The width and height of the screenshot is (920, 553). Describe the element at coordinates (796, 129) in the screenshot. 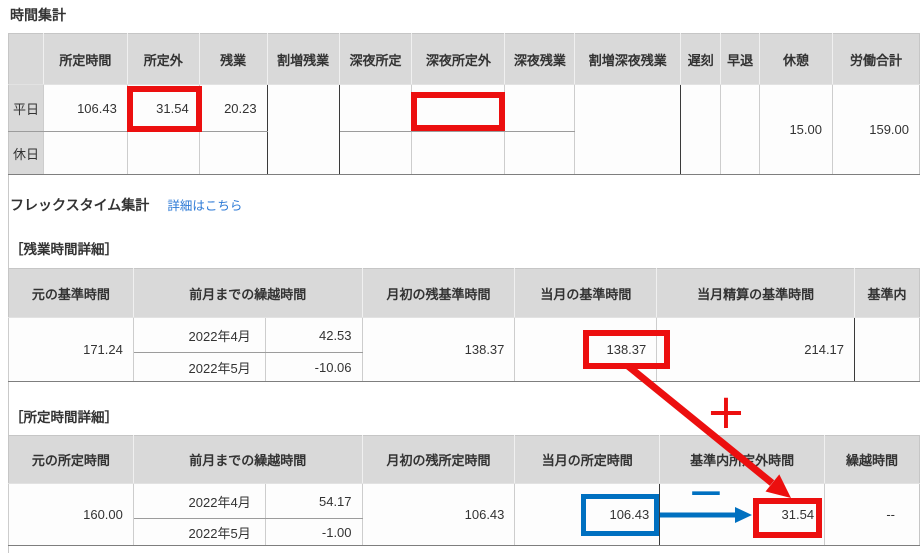

I see `cell-break: 15.00` at that location.